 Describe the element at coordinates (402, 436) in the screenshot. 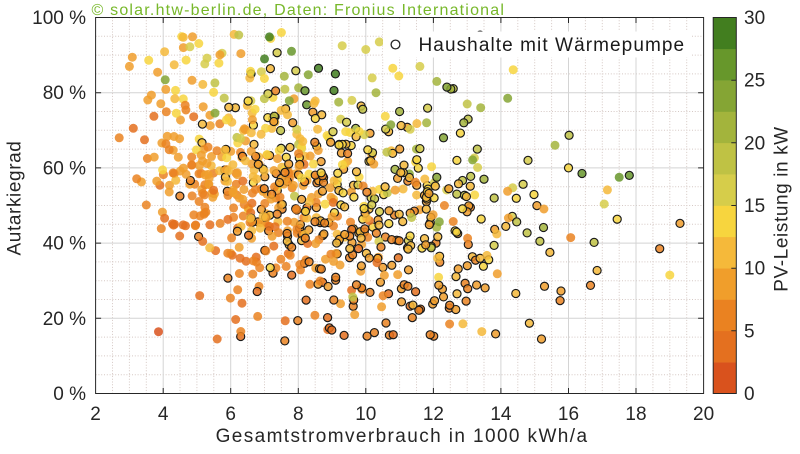

I see `svg-text:Gesamtstromverbrauch in 1000 k: Gesamtstromverbrauch in 1000 kWh/a` at that location.